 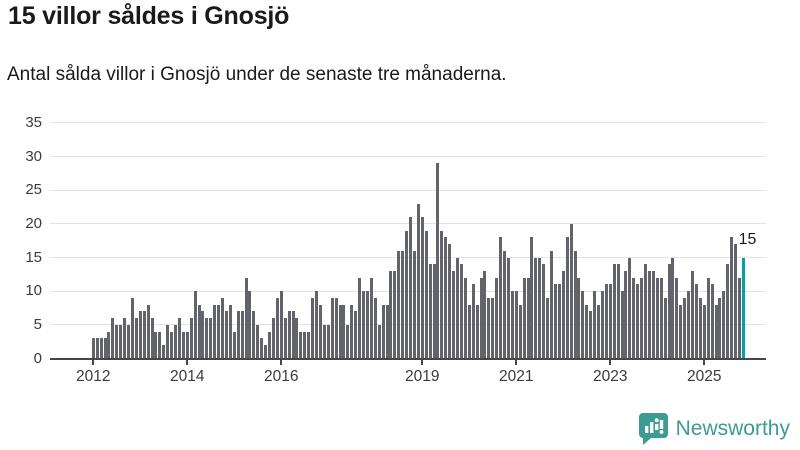 I want to click on y-axis-label-20: 20, so click(x=33, y=223).